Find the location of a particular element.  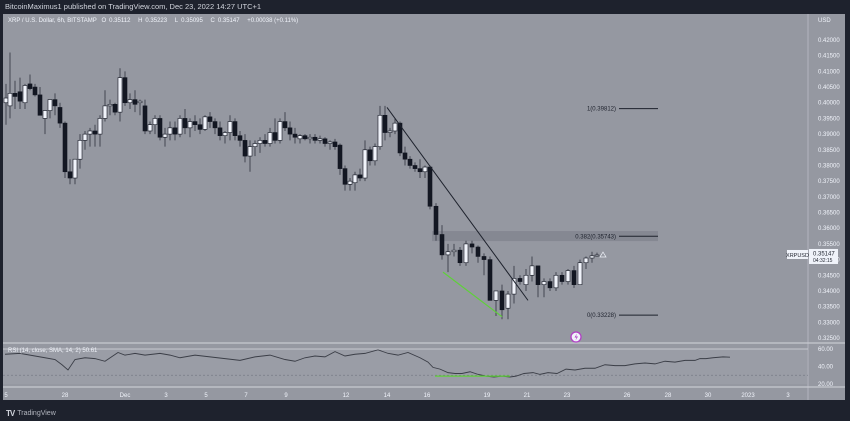

last-price-tag is located at coordinates (823, 256).